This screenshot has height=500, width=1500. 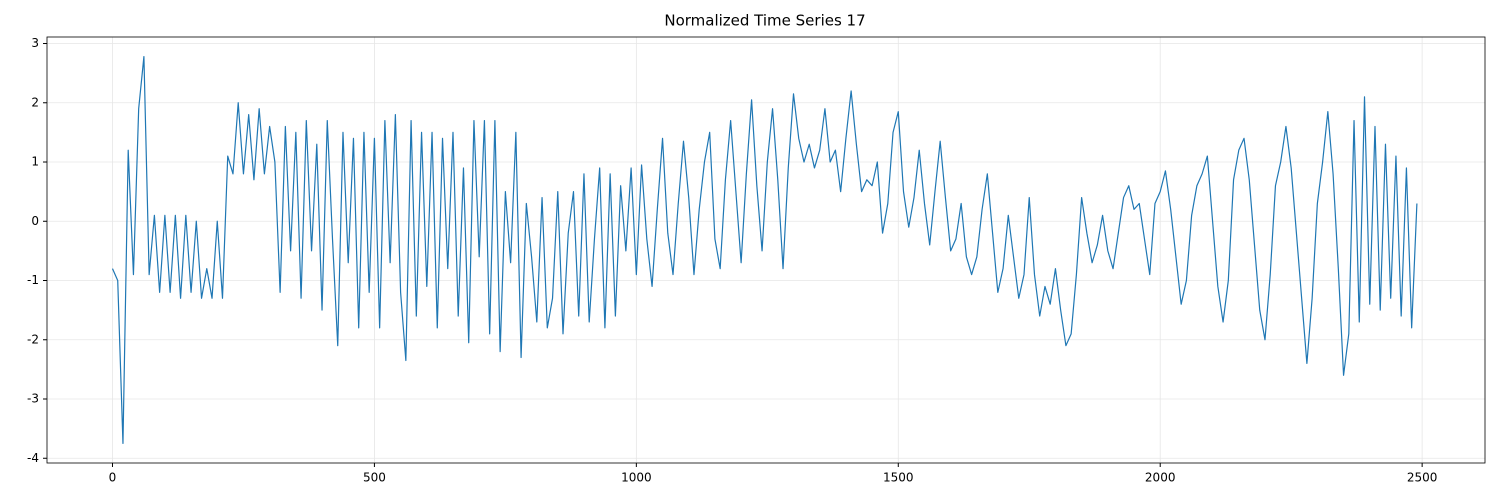 I want to click on chart-title: Normalized Time Series 17, so click(x=764, y=21).